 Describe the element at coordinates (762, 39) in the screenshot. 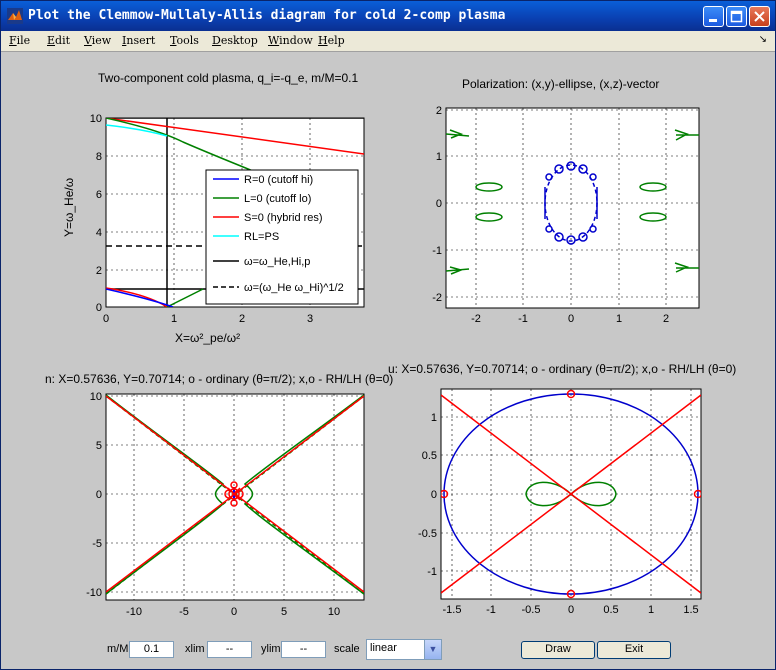

I see `dock-figure-icon: ↘` at that location.